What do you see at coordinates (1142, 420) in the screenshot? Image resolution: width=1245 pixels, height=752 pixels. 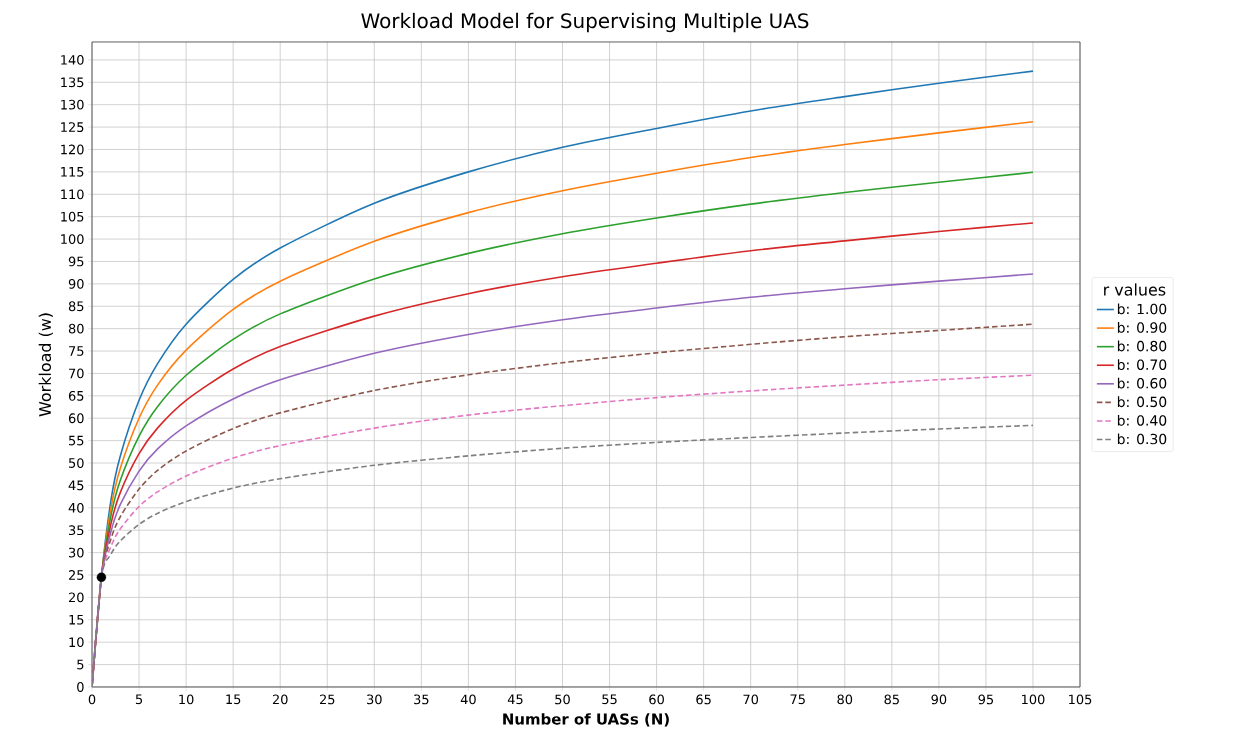 I see `legend-label: b: 0.40` at bounding box center [1142, 420].